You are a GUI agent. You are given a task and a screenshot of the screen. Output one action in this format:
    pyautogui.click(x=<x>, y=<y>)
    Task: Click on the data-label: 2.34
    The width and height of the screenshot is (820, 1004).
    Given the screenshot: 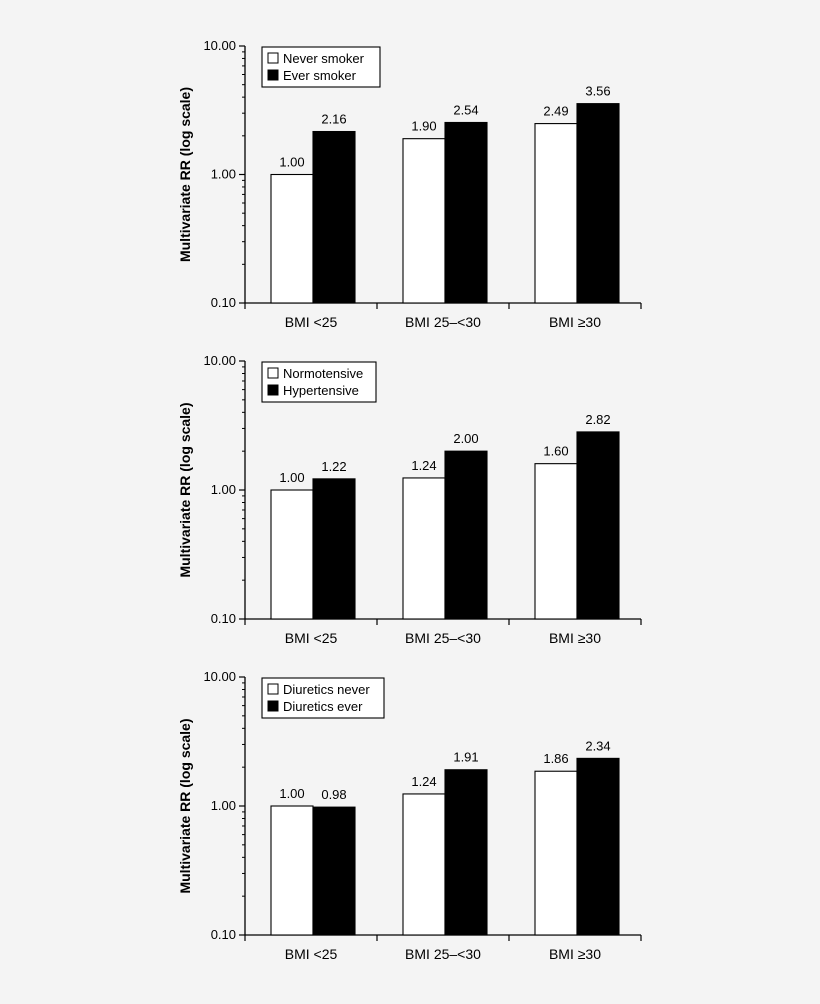 What is the action you would take?
    pyautogui.click(x=597, y=745)
    